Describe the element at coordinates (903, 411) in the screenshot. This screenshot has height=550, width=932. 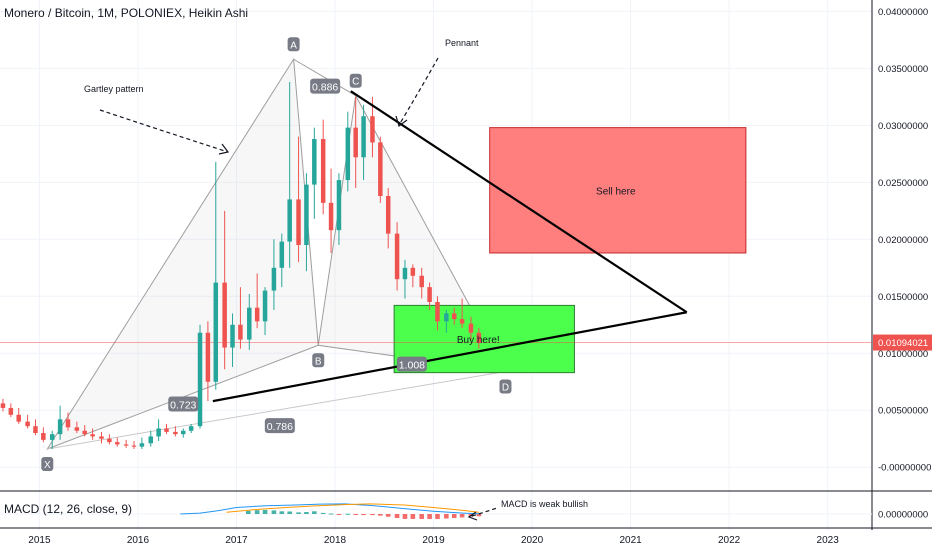
I see `y-tick-7: 0.00500000` at that location.